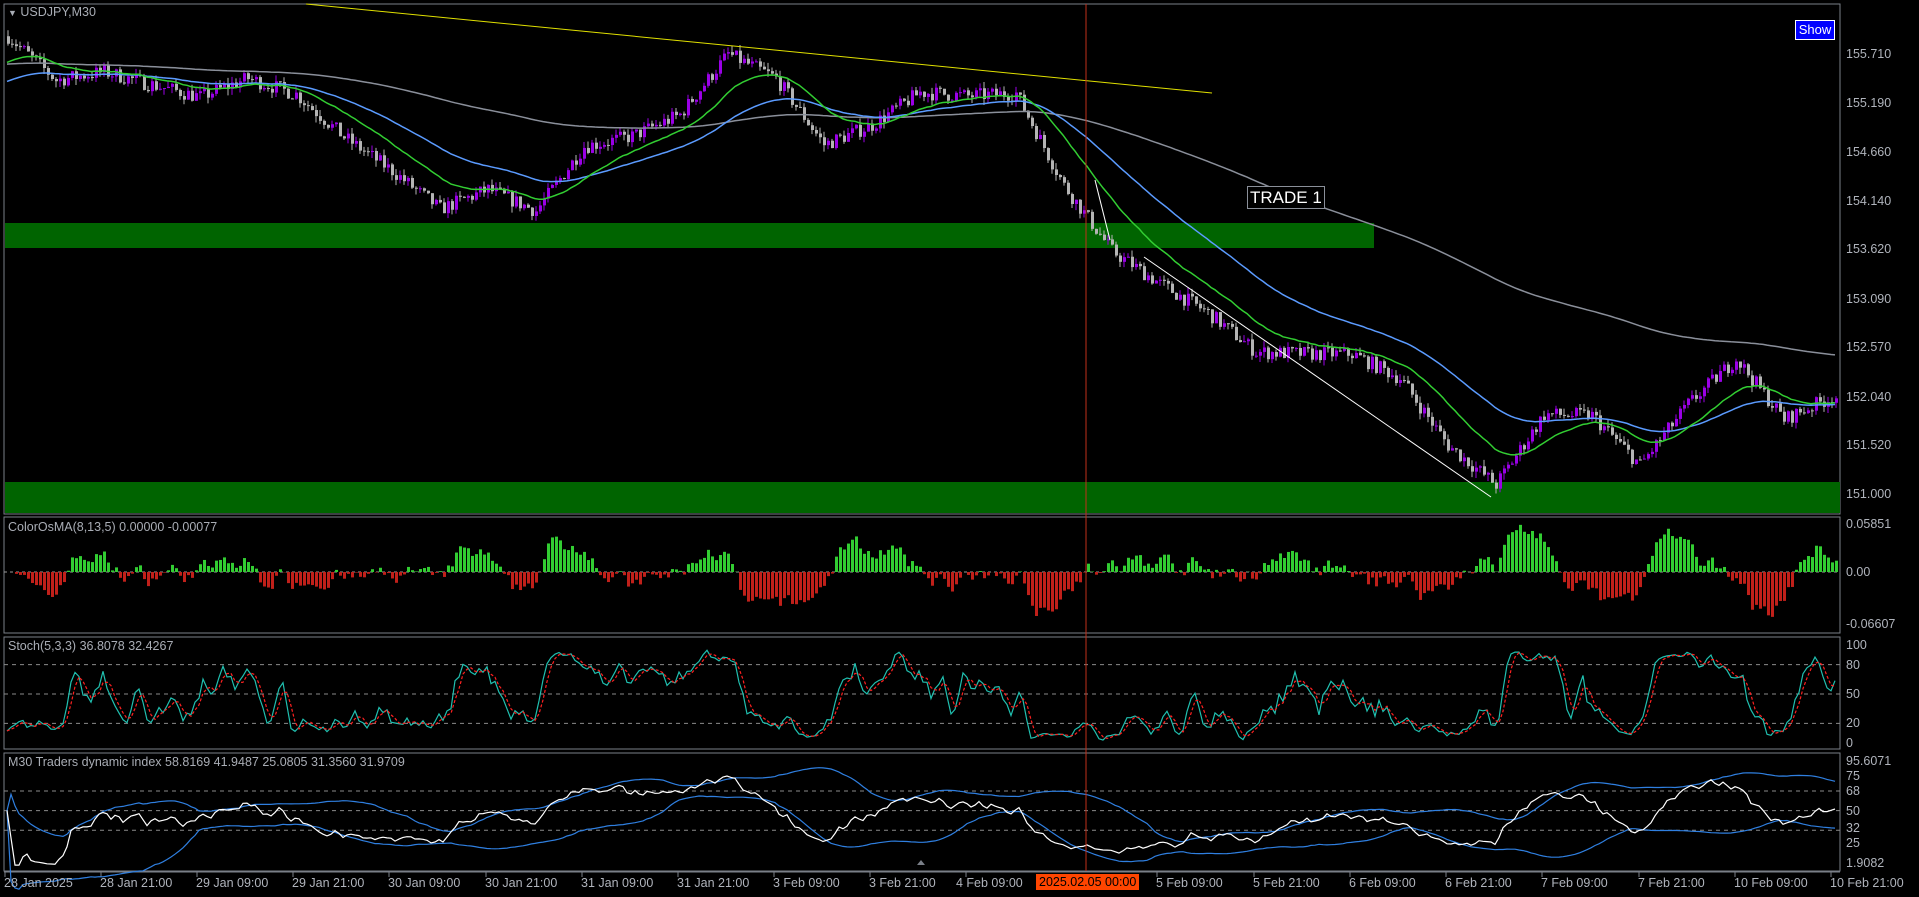 This screenshot has width=1919, height=897. What do you see at coordinates (989, 883) in the screenshot?
I see `time-tick-label: 4 Feb 09:00` at bounding box center [989, 883].